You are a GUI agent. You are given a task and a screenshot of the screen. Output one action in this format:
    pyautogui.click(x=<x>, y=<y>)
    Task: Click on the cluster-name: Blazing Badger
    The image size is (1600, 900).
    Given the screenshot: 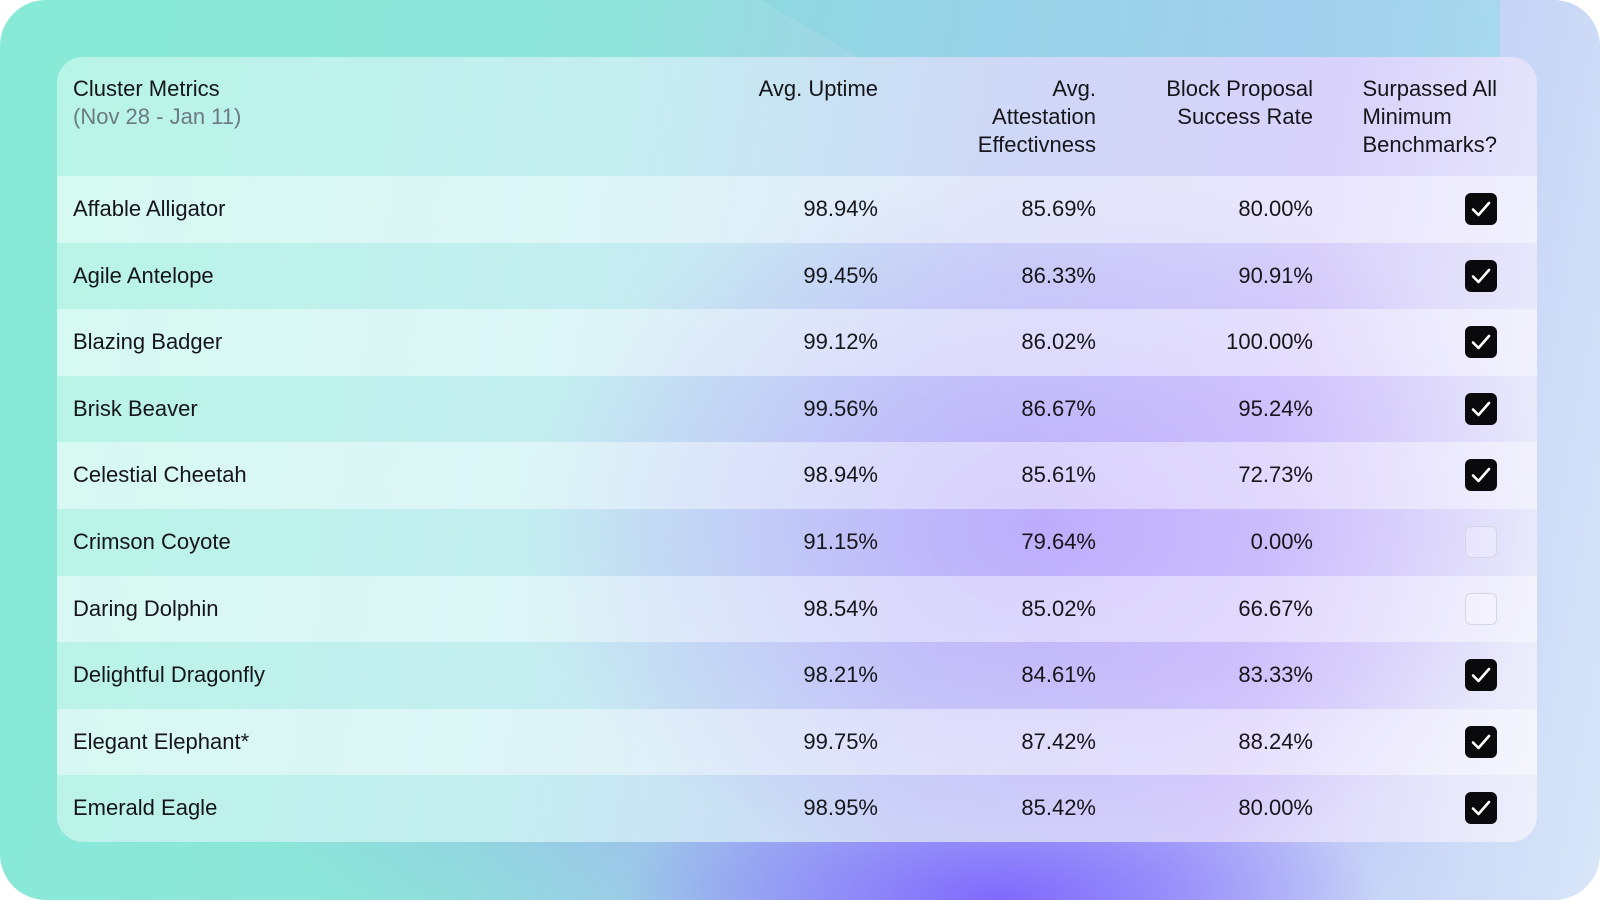 What is the action you would take?
    pyautogui.click(x=148, y=342)
    